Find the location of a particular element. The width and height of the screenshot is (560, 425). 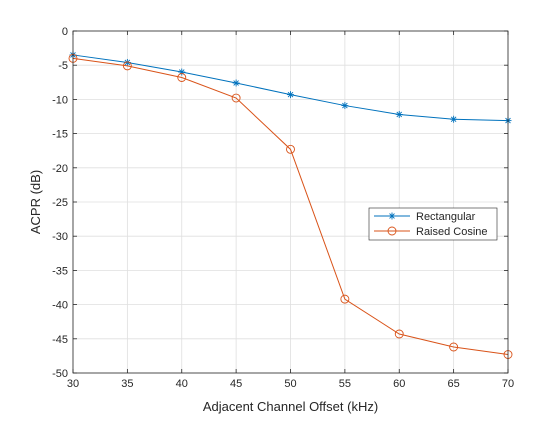

x-tick-label: 40 is located at coordinates (182, 384).